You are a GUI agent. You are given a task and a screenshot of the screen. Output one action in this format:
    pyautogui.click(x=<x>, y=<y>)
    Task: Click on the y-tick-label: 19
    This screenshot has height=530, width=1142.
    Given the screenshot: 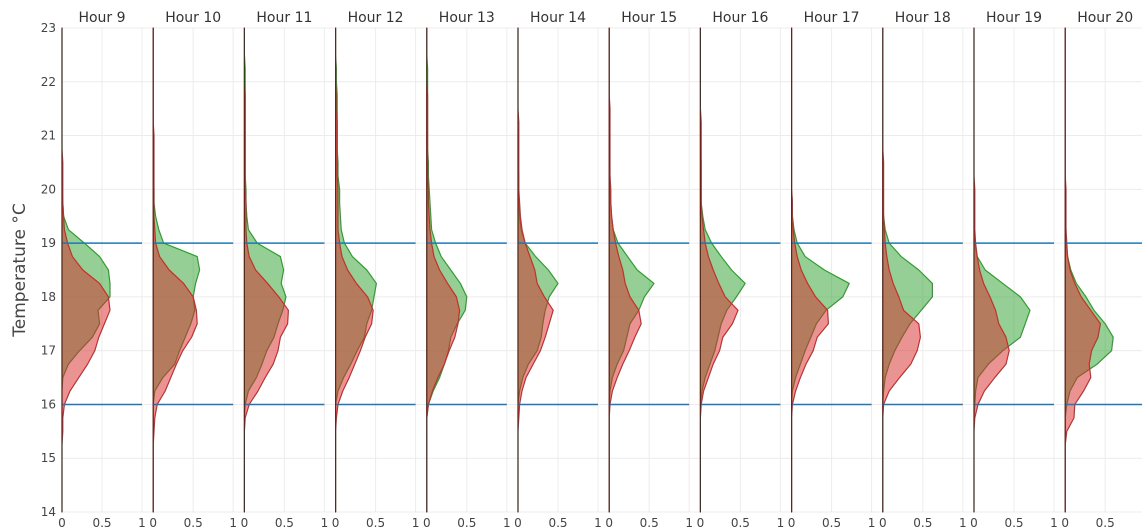 What is the action you would take?
    pyautogui.click(x=48, y=243)
    